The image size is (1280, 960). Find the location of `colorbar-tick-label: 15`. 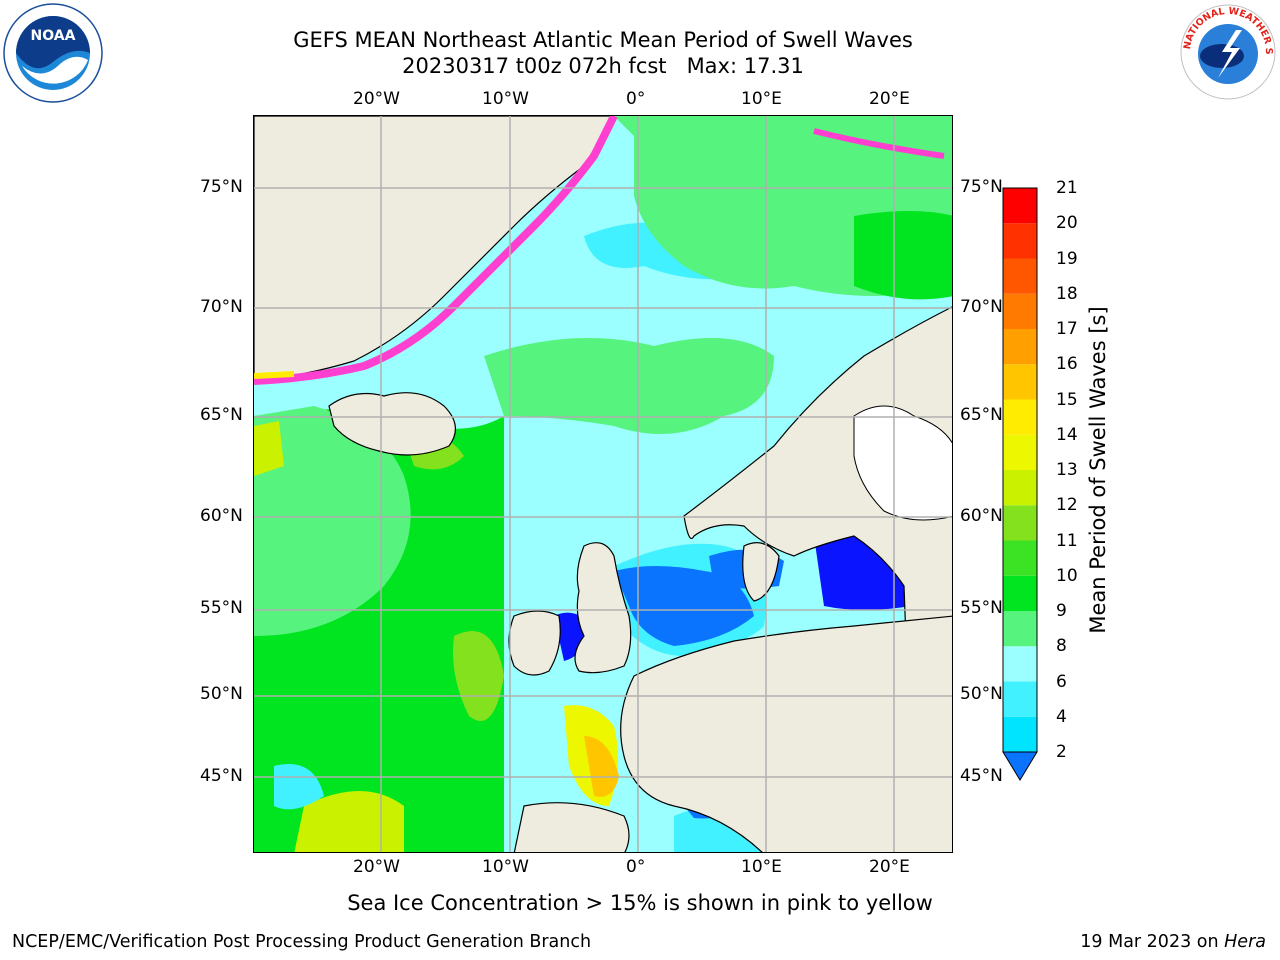

colorbar-tick-label: 15 is located at coordinates (1067, 399).